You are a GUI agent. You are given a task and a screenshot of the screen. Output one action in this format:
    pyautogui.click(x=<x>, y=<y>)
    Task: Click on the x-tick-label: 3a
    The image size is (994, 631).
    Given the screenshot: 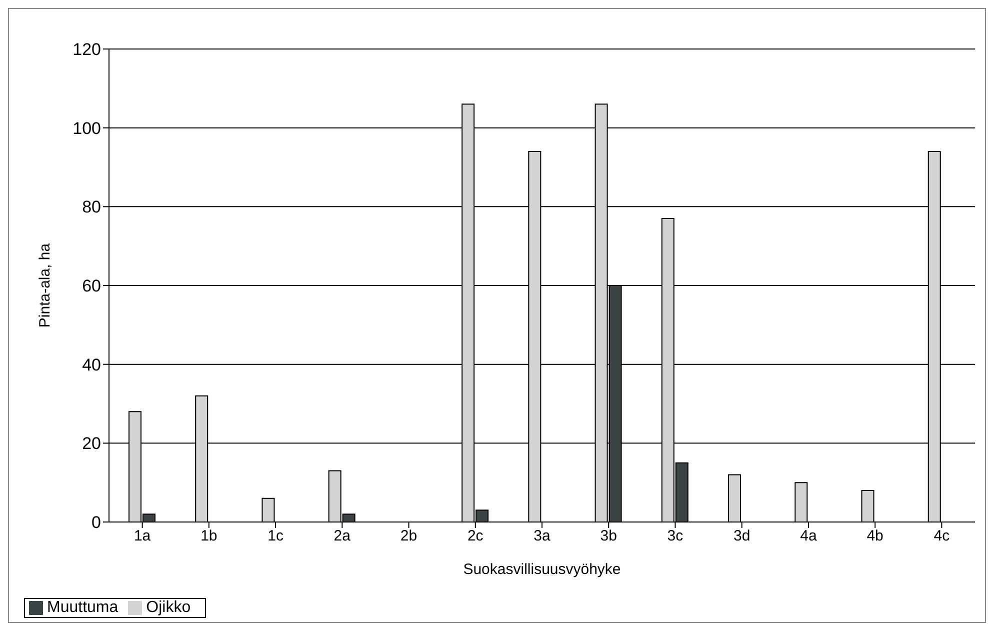 What is the action you would take?
    pyautogui.click(x=542, y=536)
    